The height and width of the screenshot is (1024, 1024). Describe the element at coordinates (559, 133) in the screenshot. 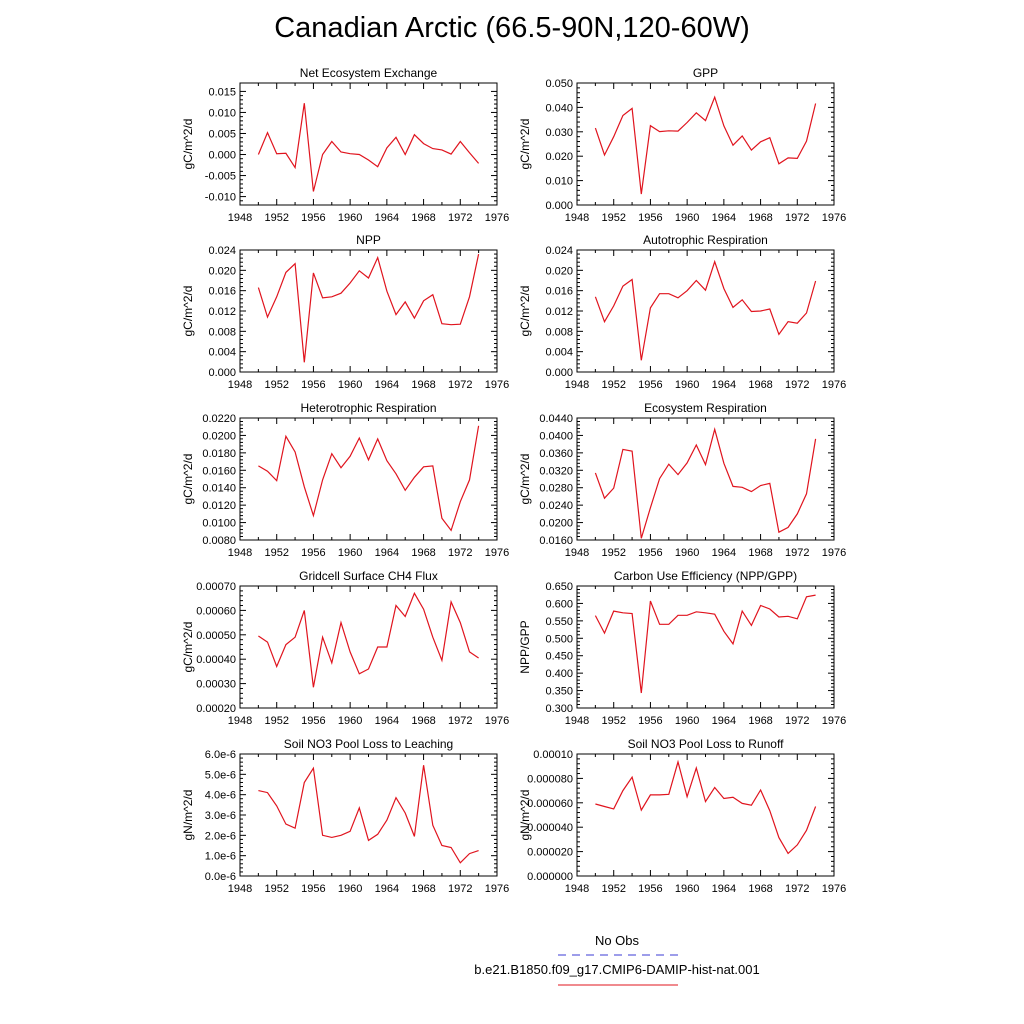

I see `y-tick-label: 0.030` at that location.